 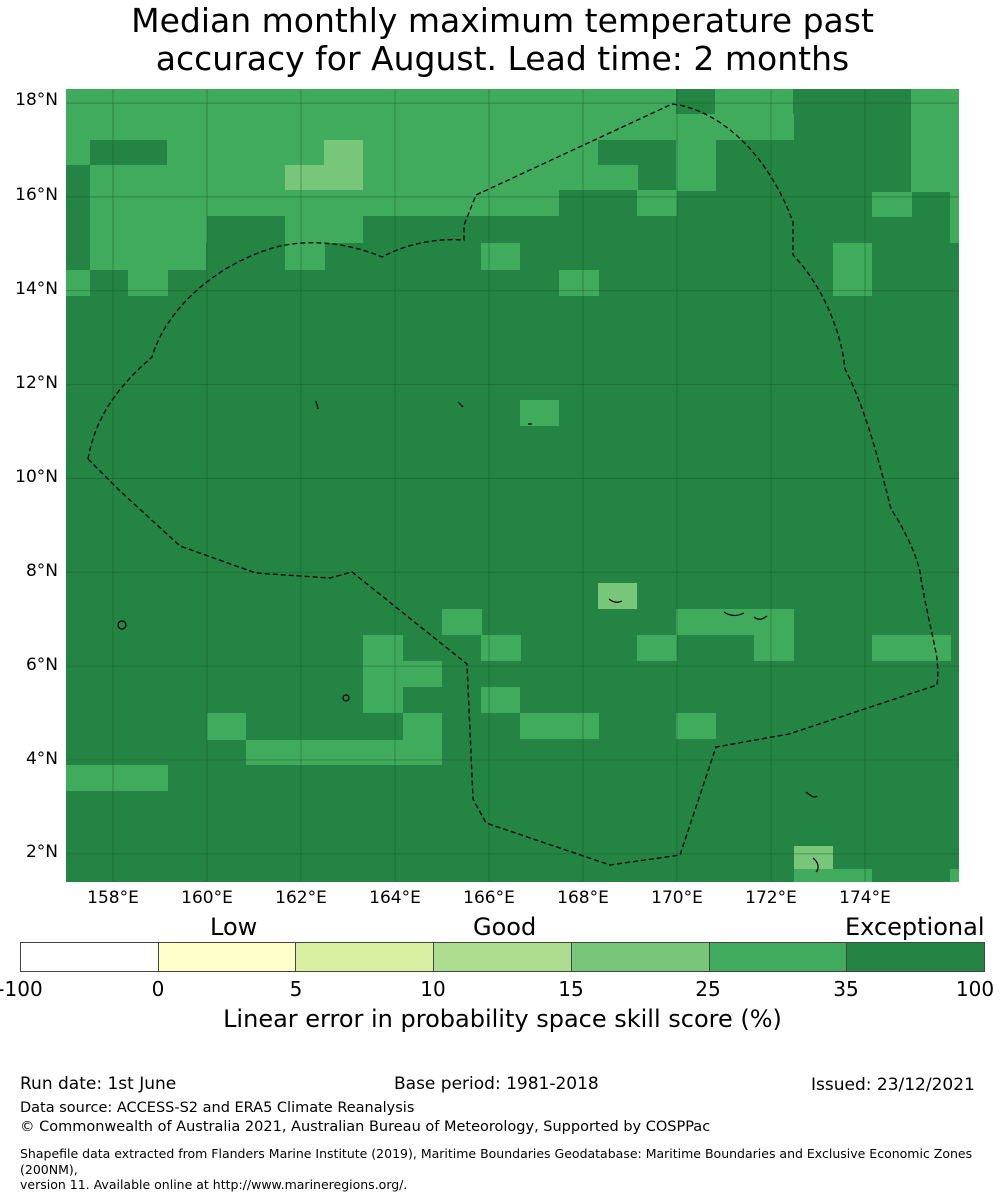 I want to click on colorbar-category-good: Good, so click(x=505, y=927).